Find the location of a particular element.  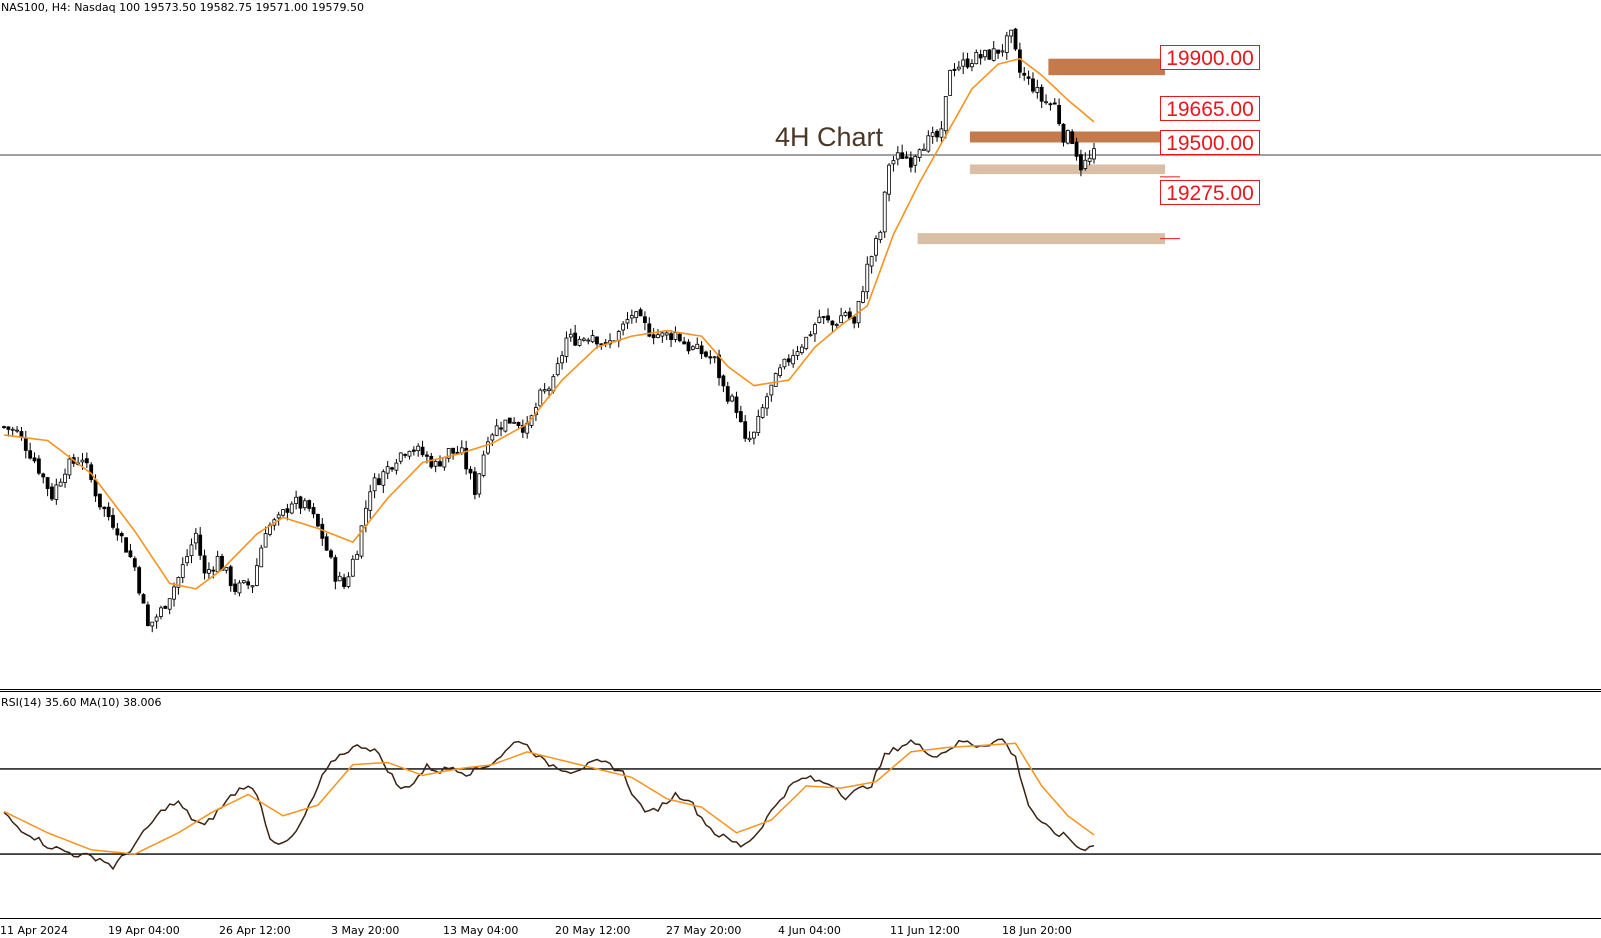

x-tick-label: 13 May 04:00 is located at coordinates (481, 930).